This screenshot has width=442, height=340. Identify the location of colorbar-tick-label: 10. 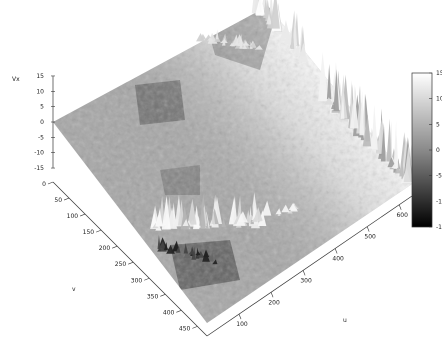
(439, 99).